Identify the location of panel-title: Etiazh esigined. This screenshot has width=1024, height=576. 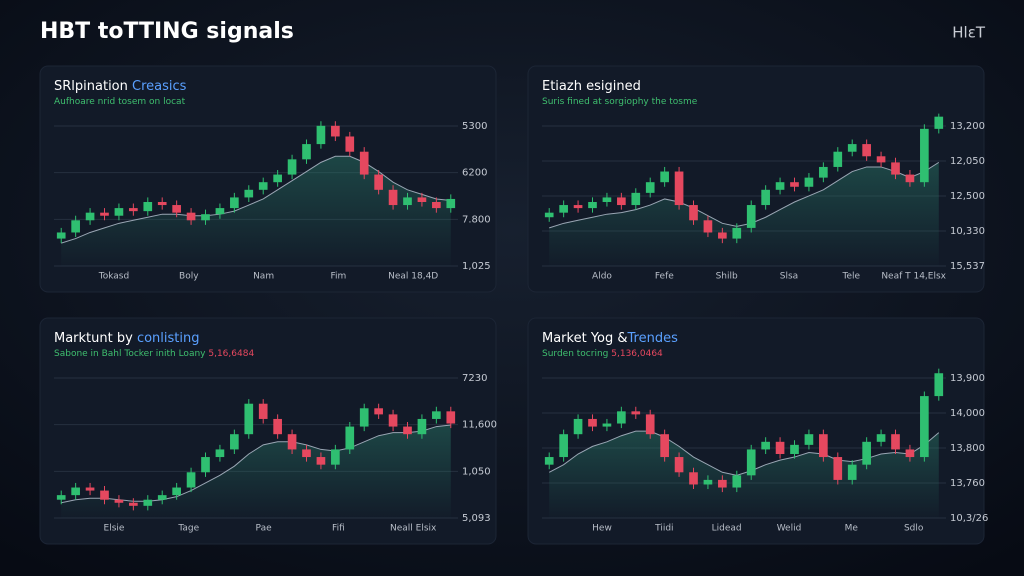
(591, 86).